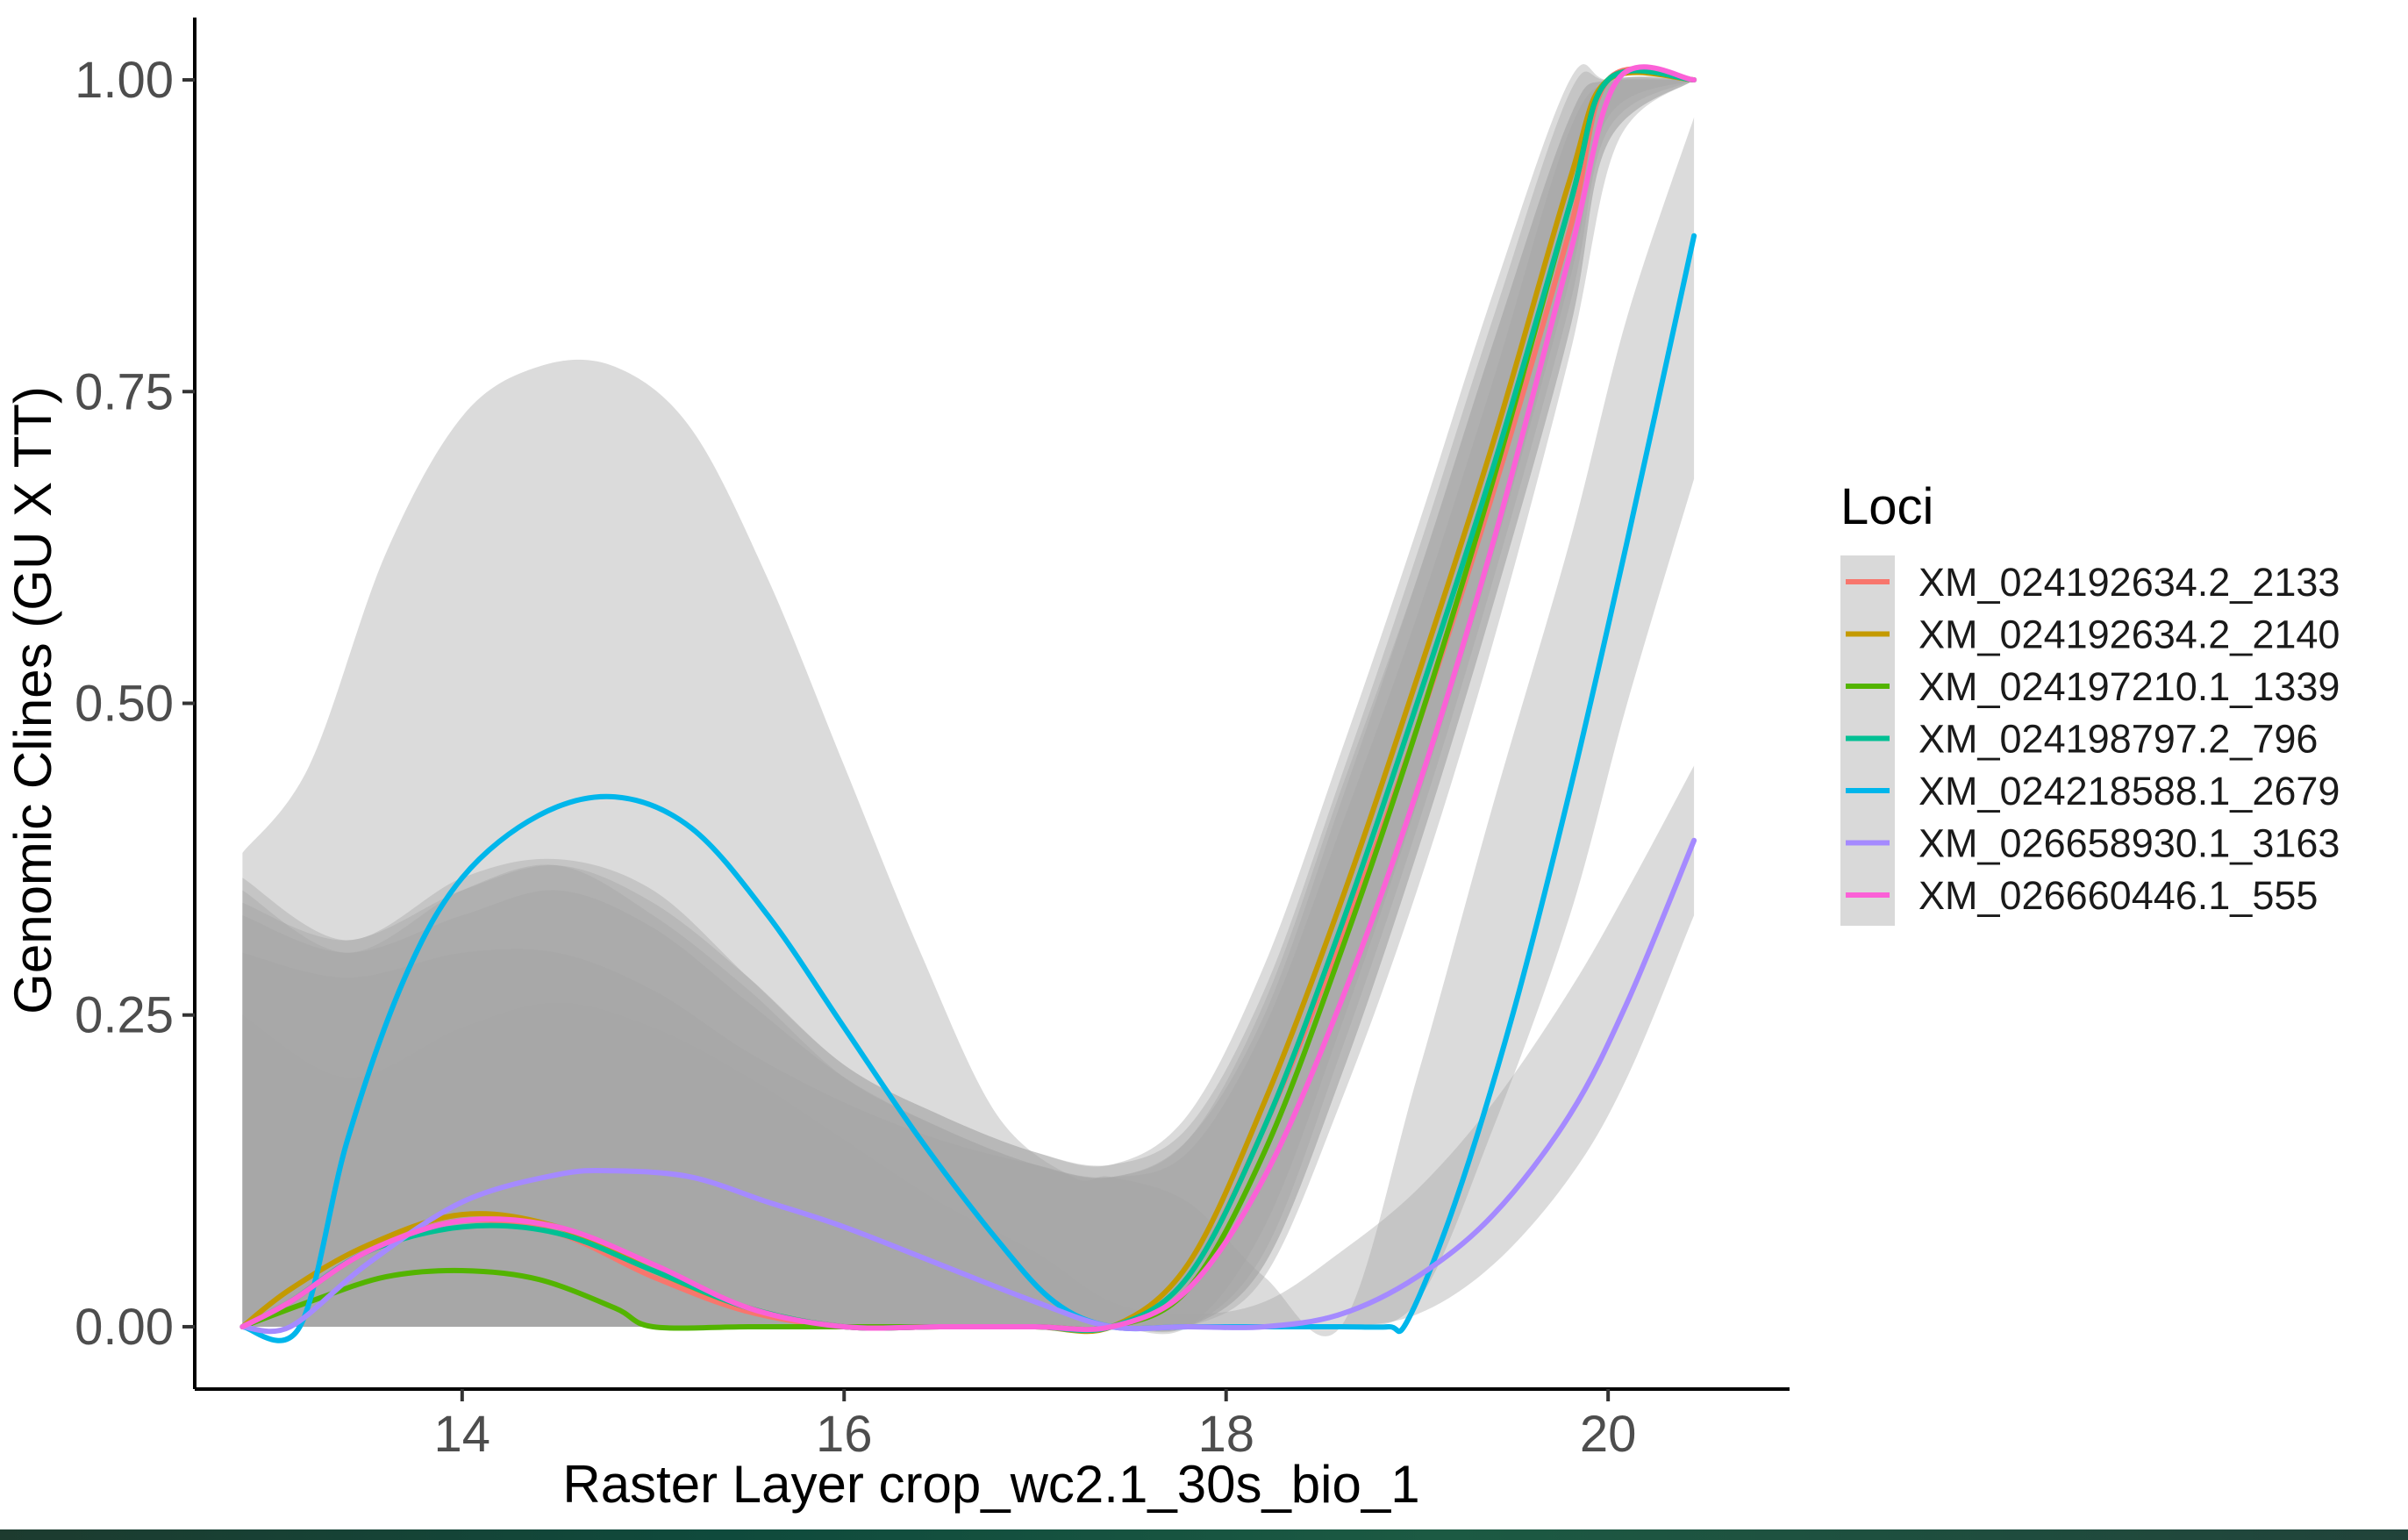 This screenshot has height=1540, width=2408. Describe the element at coordinates (1204, 1534) in the screenshot. I see `window-bottom-edge` at that location.